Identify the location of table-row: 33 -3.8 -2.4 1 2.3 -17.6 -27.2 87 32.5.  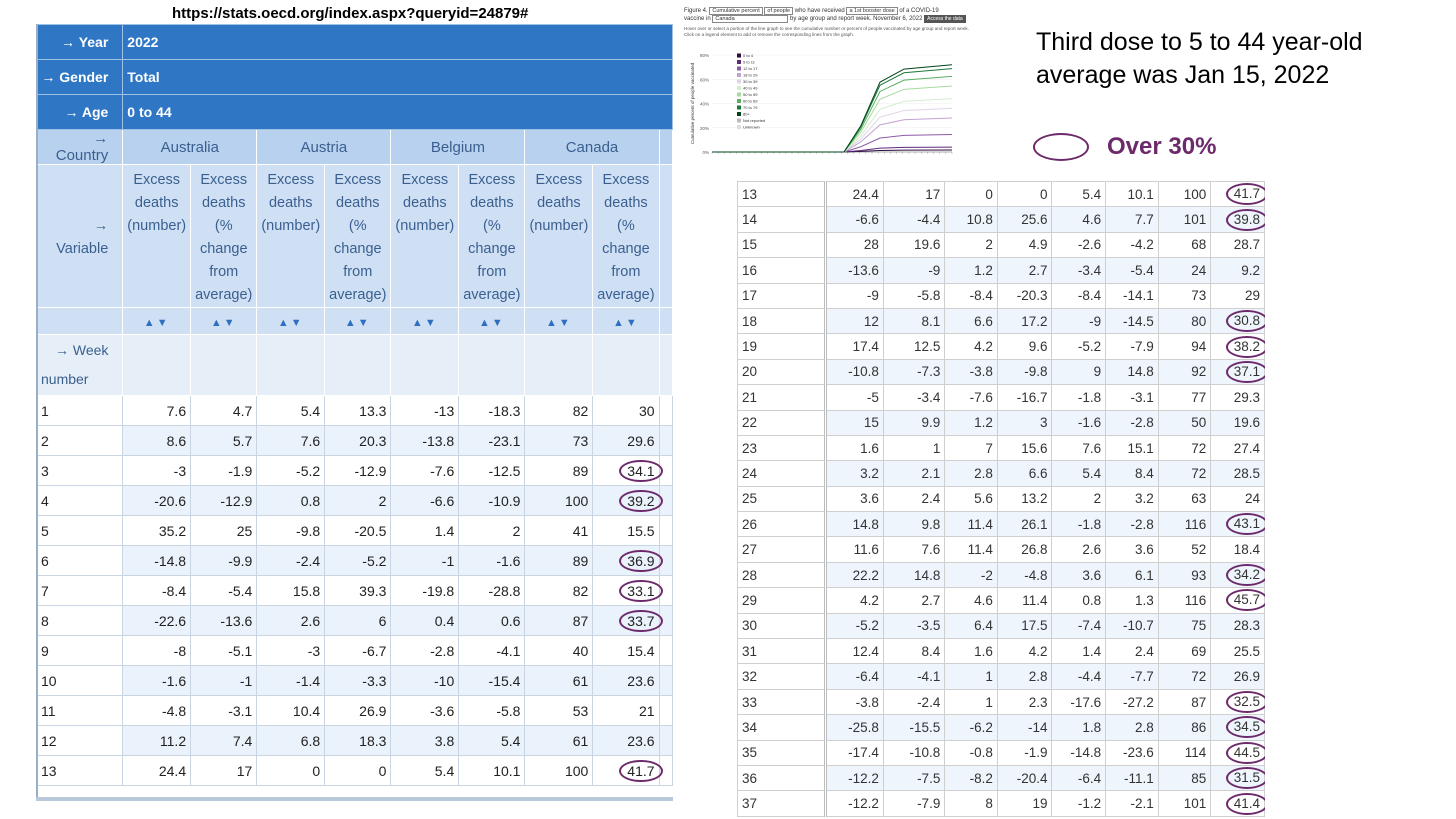
(1001, 702).